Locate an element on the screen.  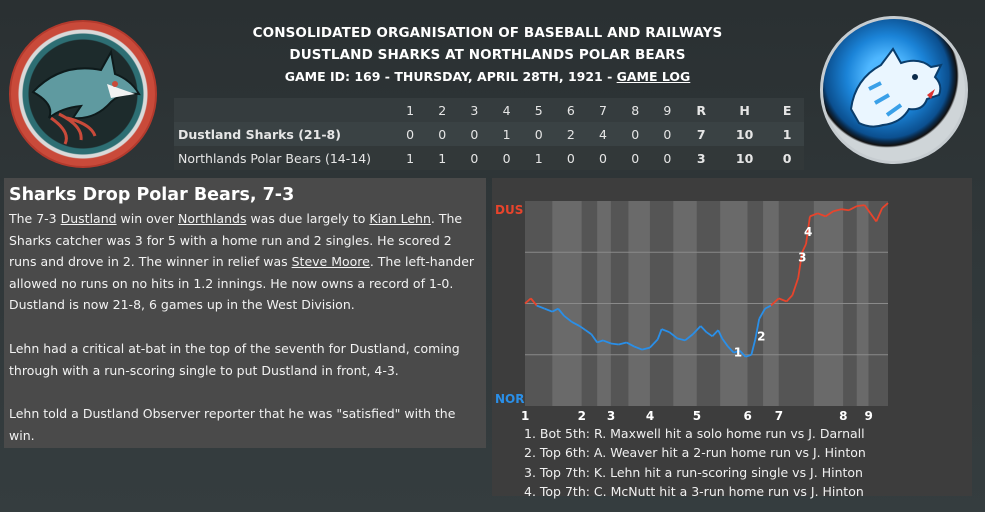
inning-header: 4 is located at coordinates (506, 110).